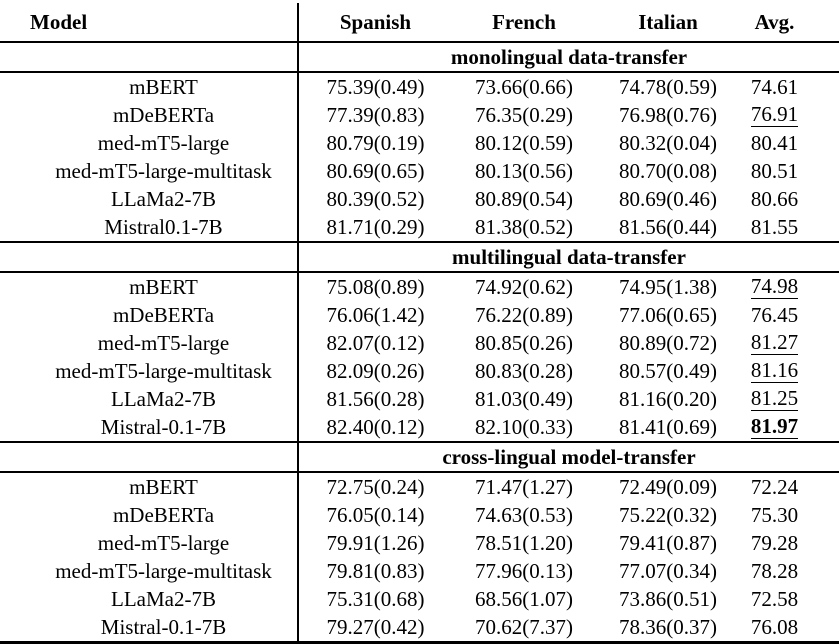 The width and height of the screenshot is (839, 644). I want to click on spanish-cell: 82.07(0.12), so click(375, 342).